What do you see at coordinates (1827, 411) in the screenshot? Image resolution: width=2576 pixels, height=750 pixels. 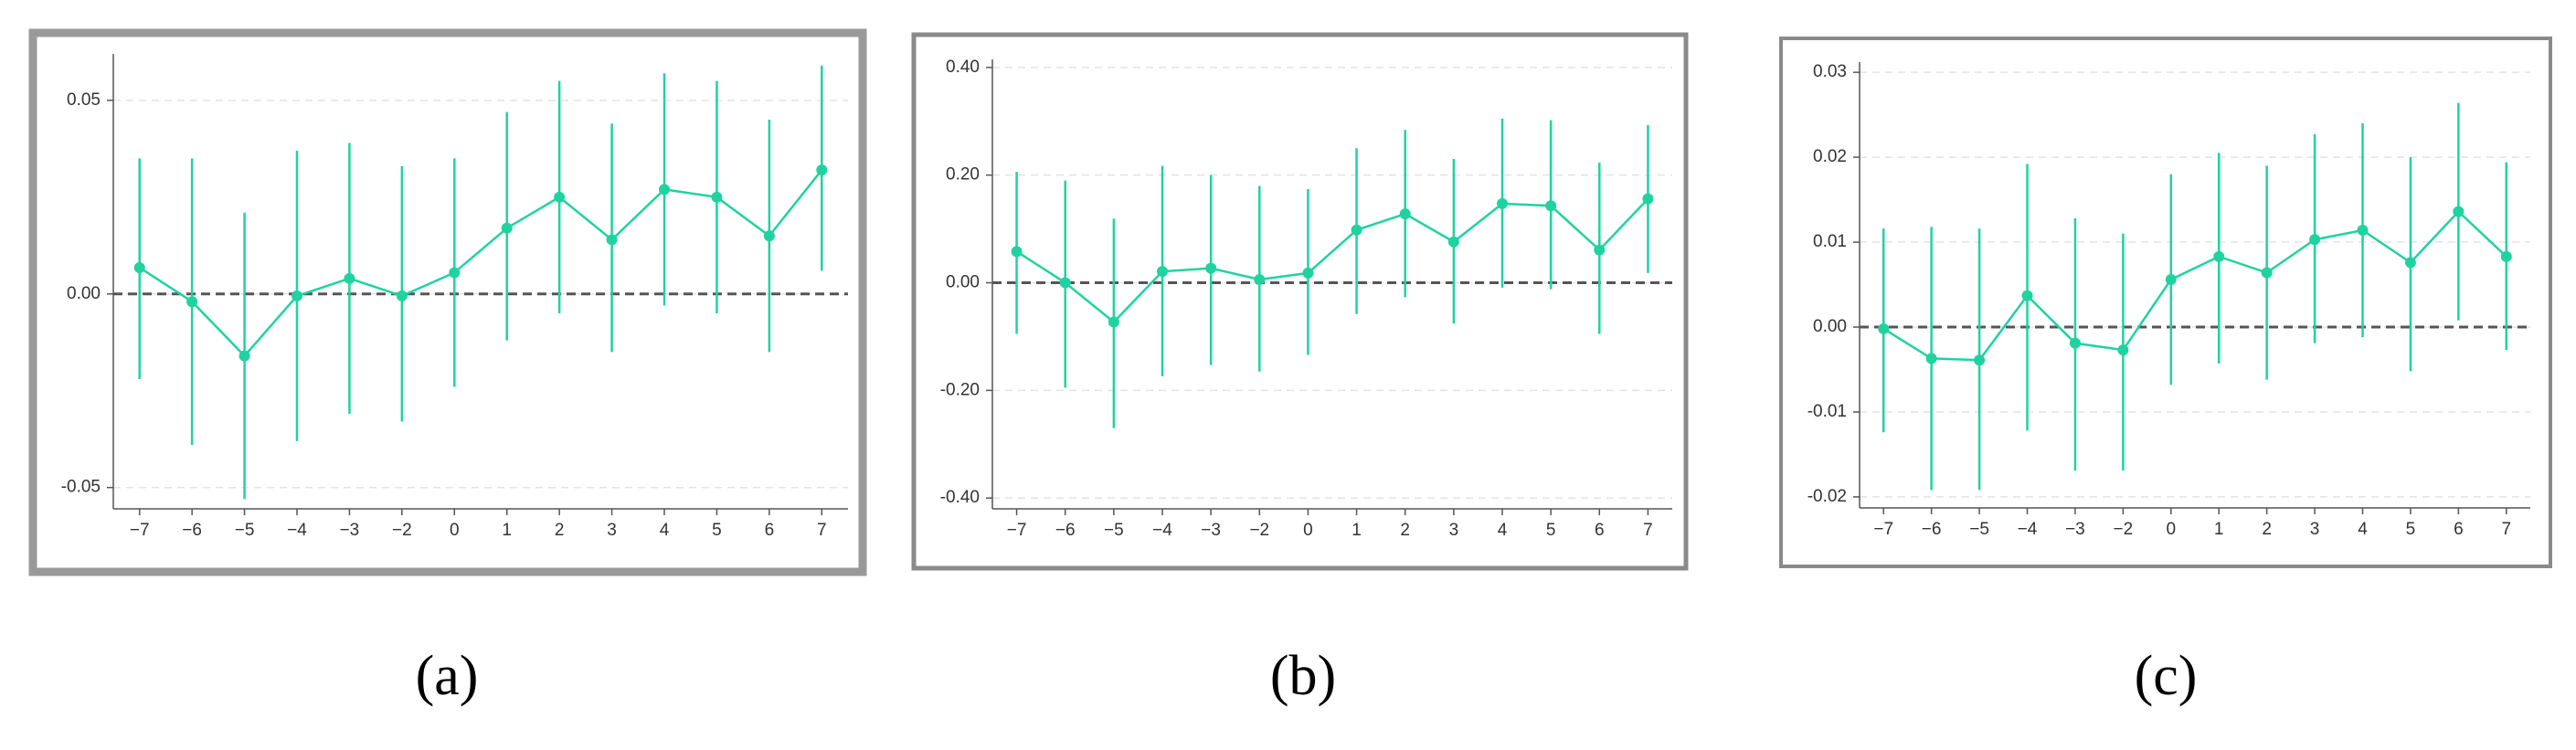 I see `y-tick-label: -0.01` at bounding box center [1827, 411].